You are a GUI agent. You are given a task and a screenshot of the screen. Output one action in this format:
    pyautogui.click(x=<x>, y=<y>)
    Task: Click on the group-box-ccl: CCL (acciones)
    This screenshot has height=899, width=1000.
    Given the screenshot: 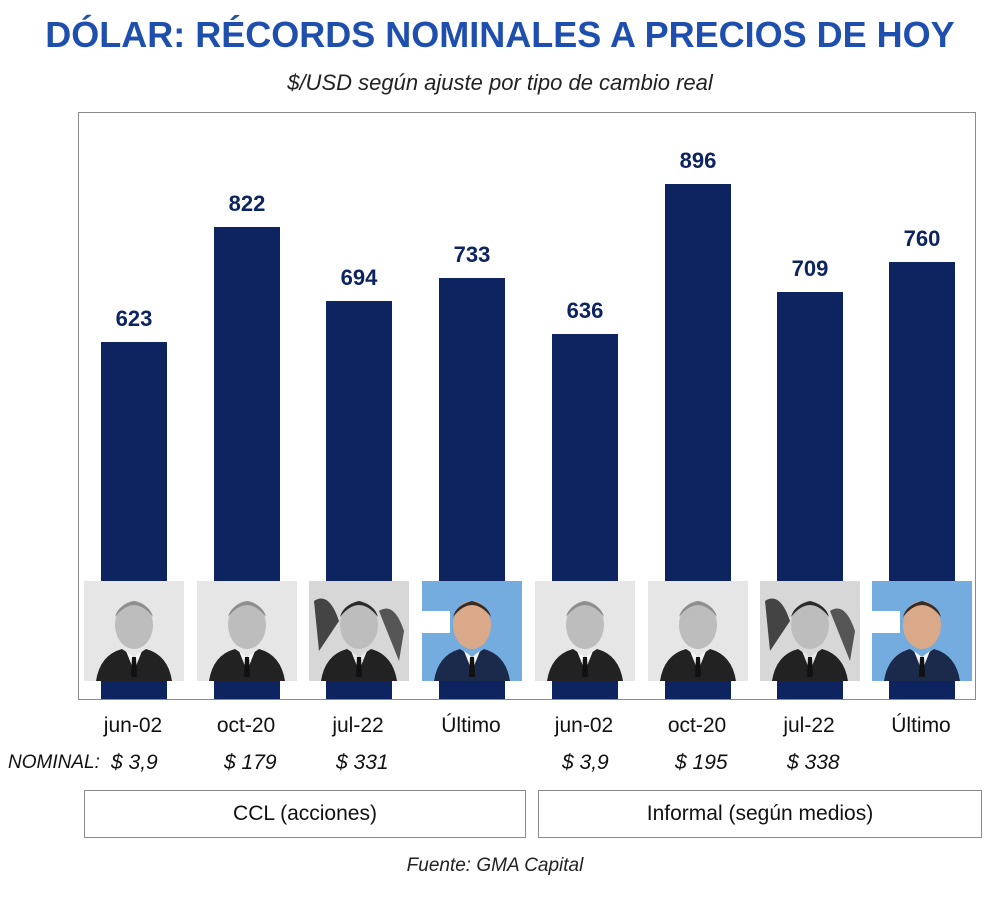 What is the action you would take?
    pyautogui.click(x=305, y=814)
    